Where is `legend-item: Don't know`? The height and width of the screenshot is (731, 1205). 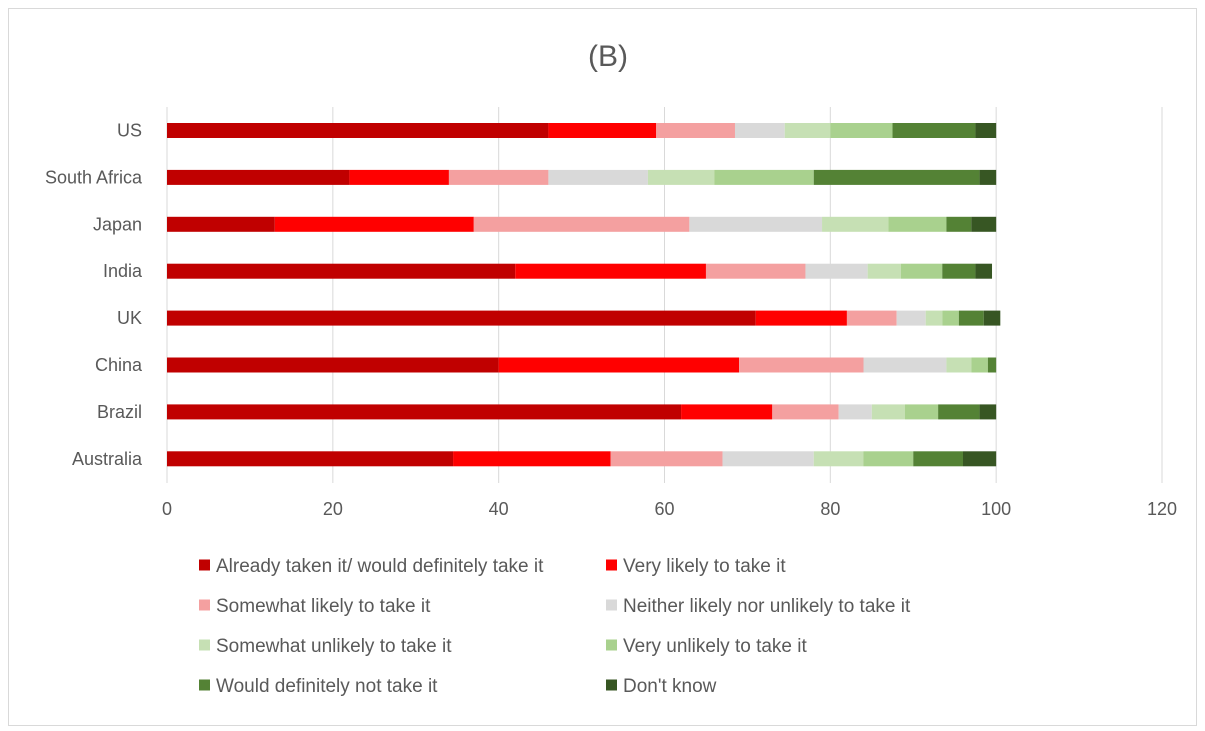
legend-item: Don't know is located at coordinates (661, 686).